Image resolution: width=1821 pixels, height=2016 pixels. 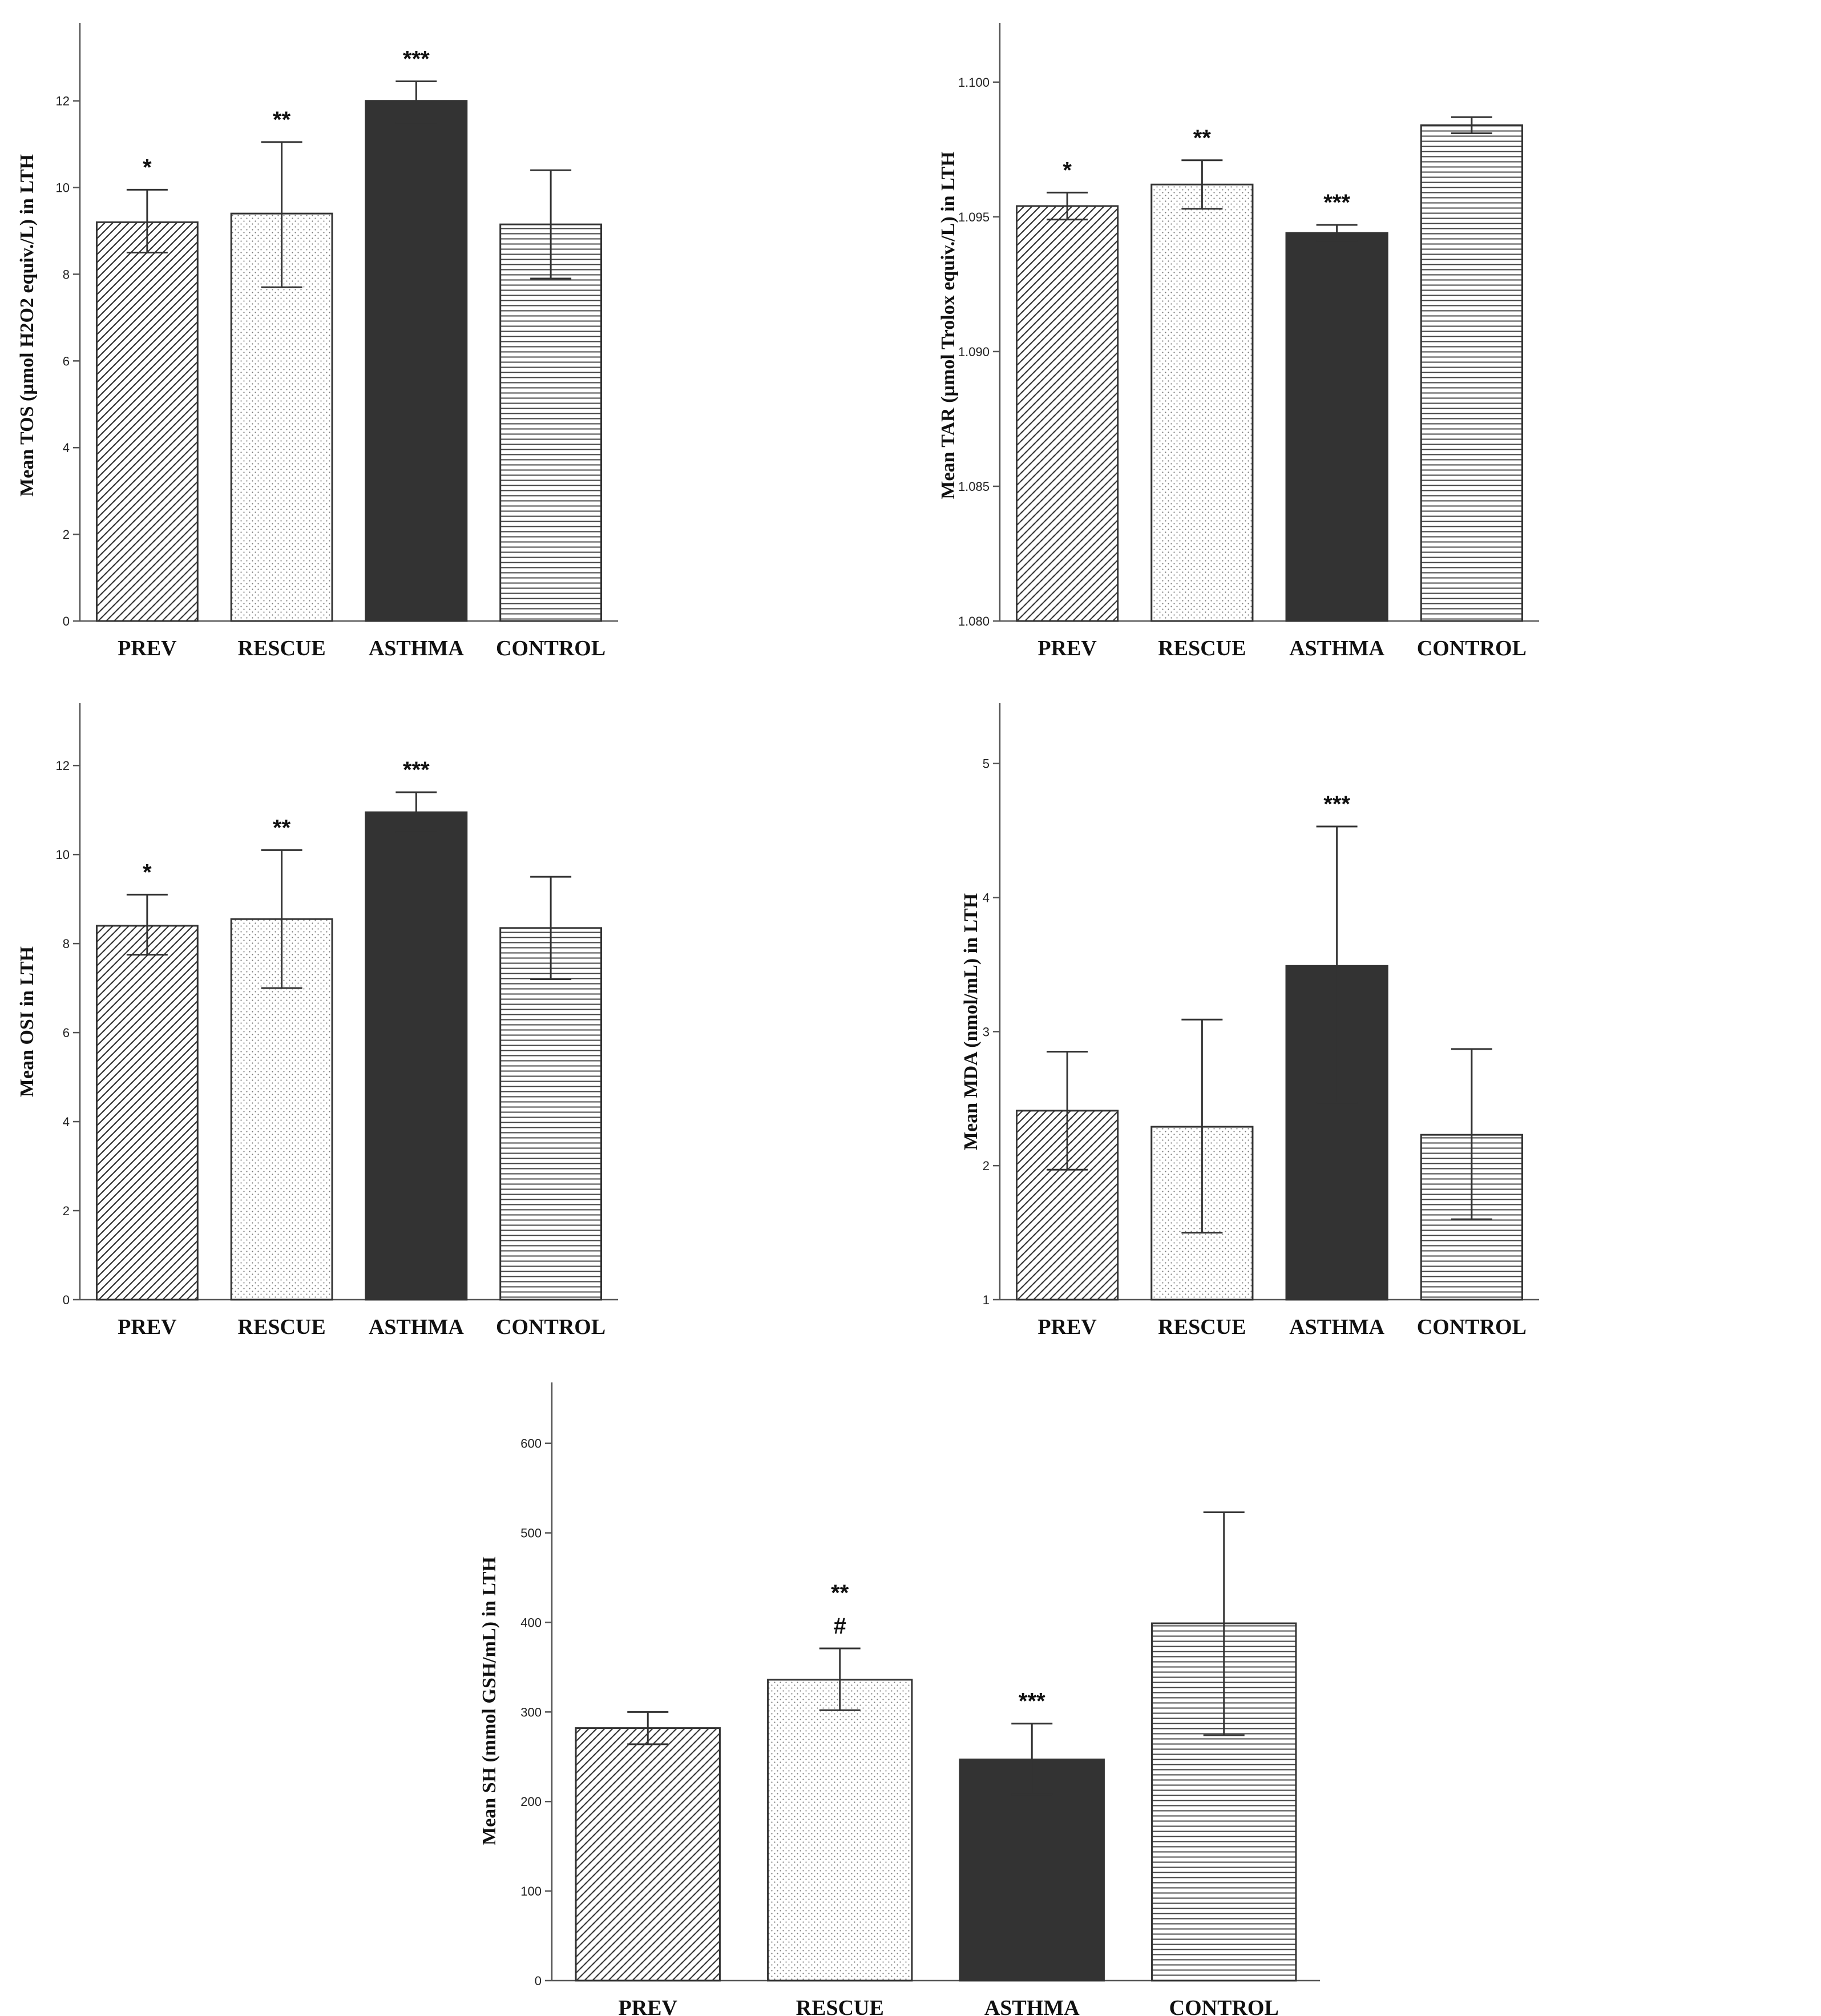 I want to click on y-tick-label: 100, so click(x=531, y=1891).